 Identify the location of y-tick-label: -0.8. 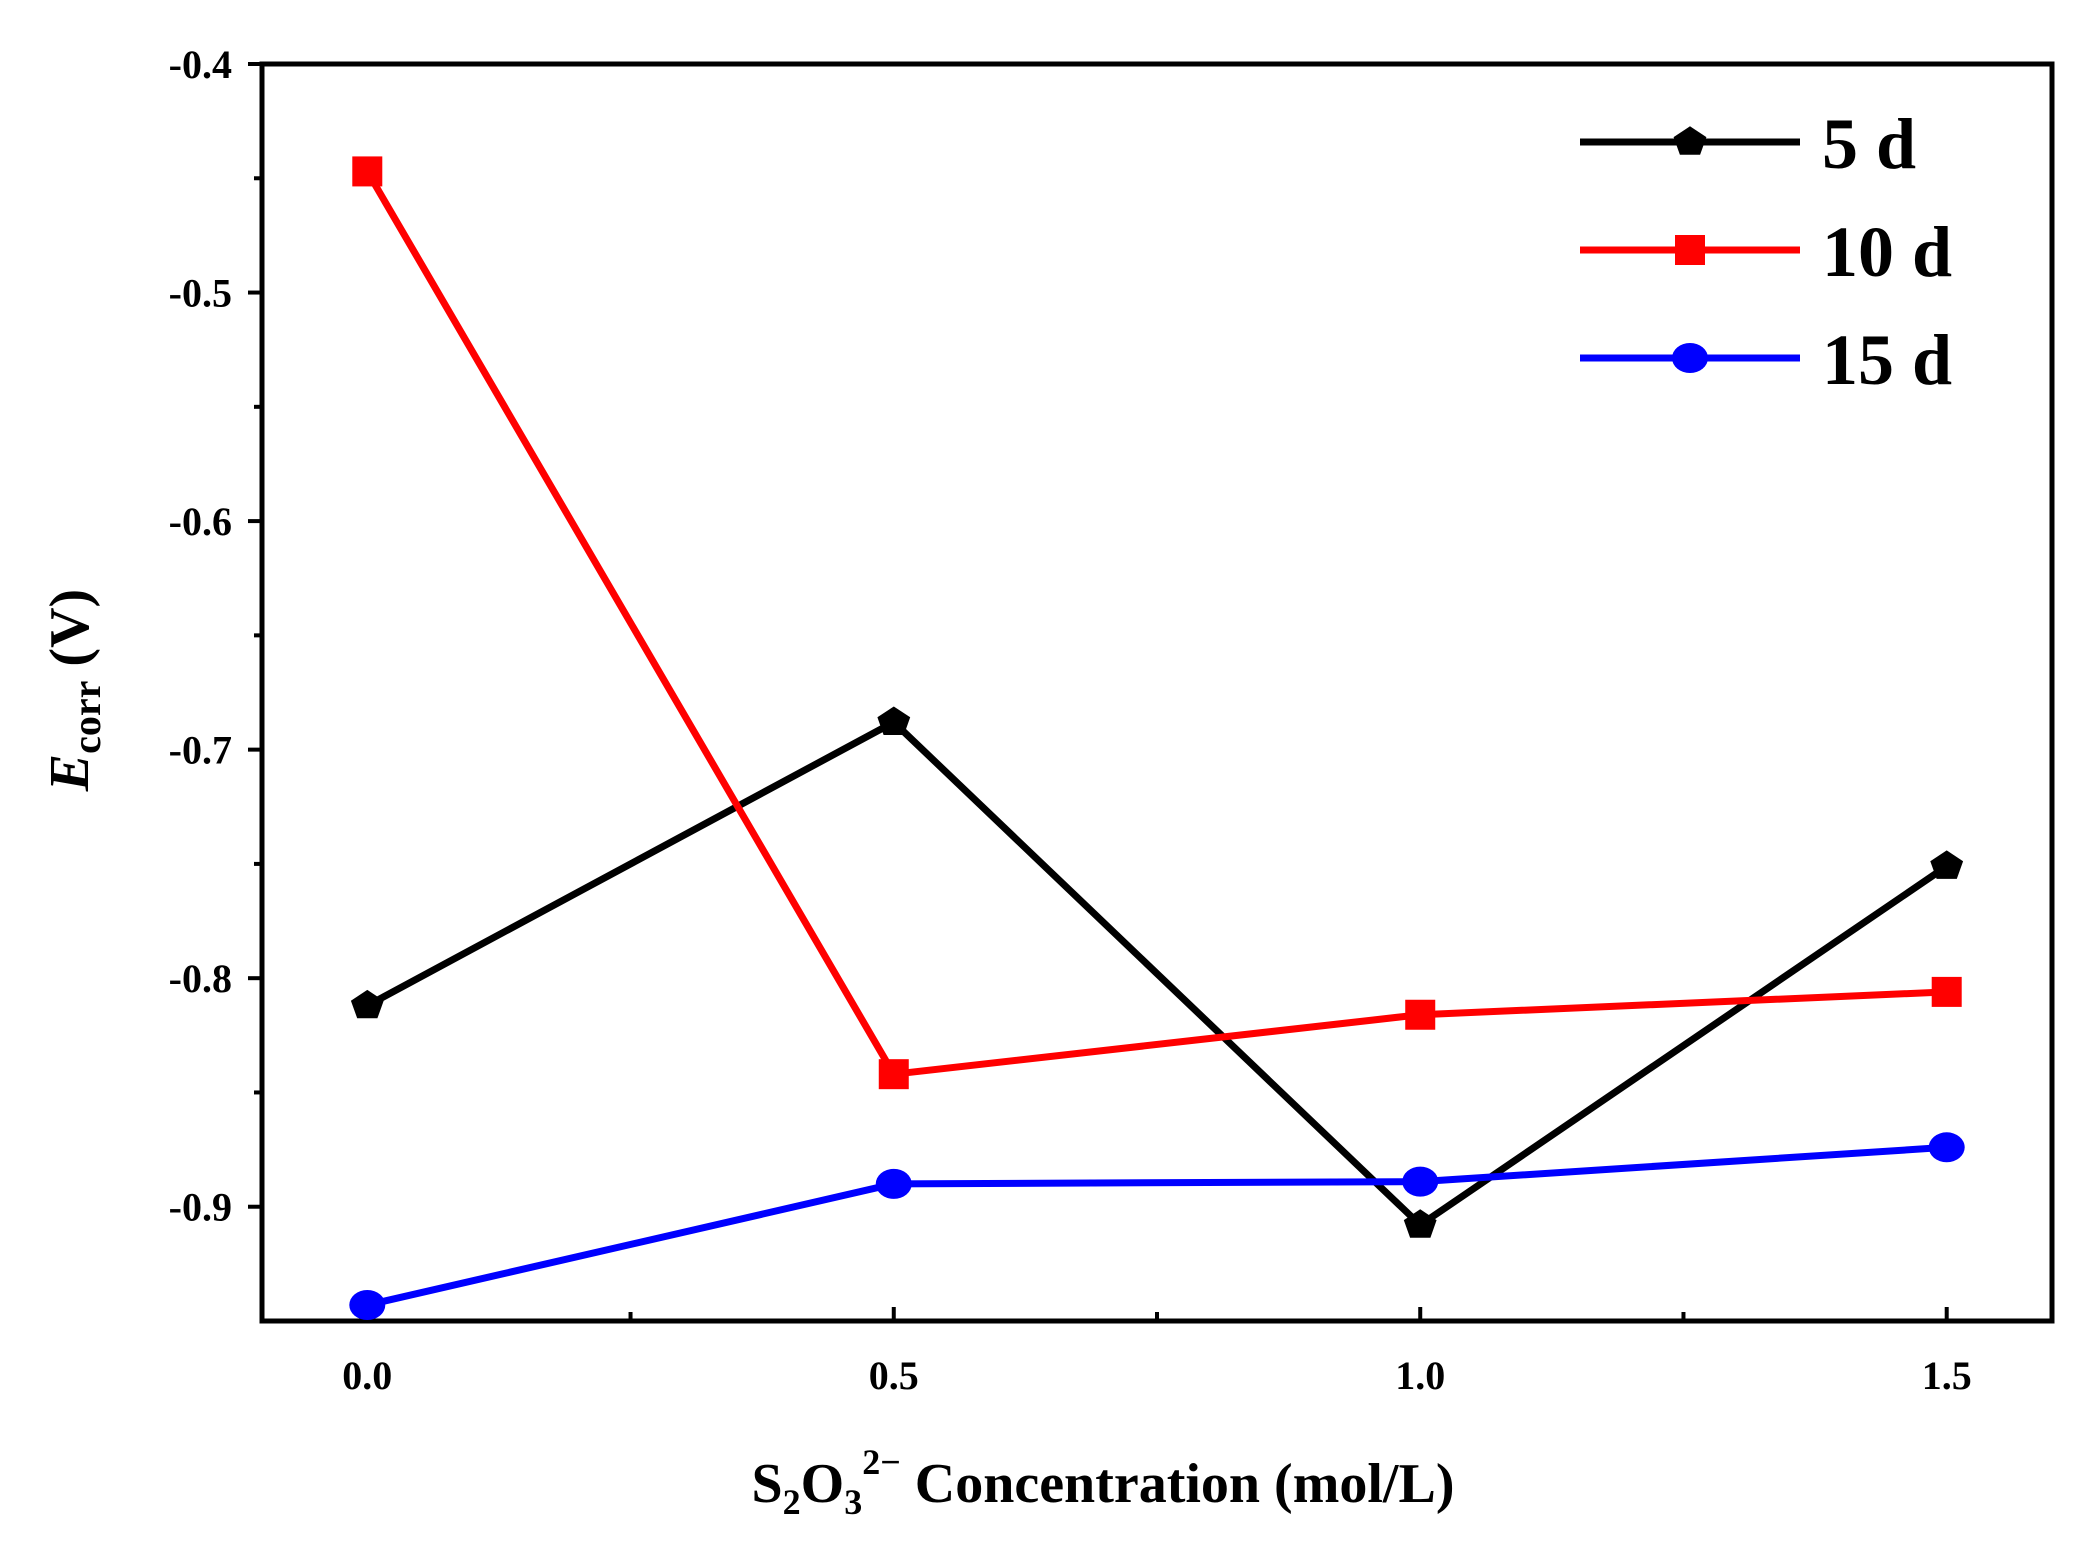
(200, 978).